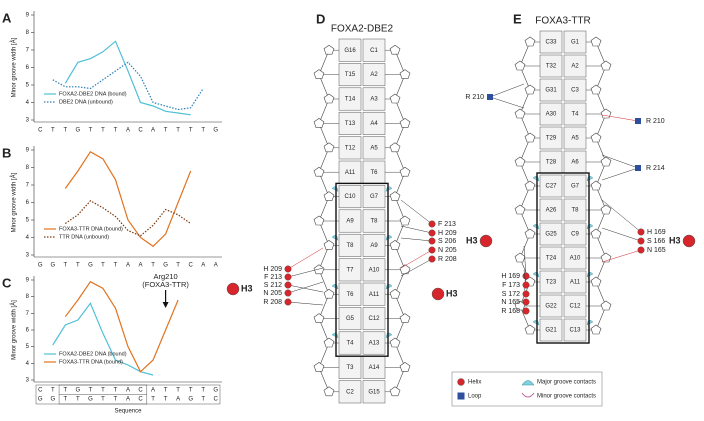 The width and height of the screenshot is (704, 421). Describe the element at coordinates (350, 319) in the screenshot. I see `base-label: G5` at that location.